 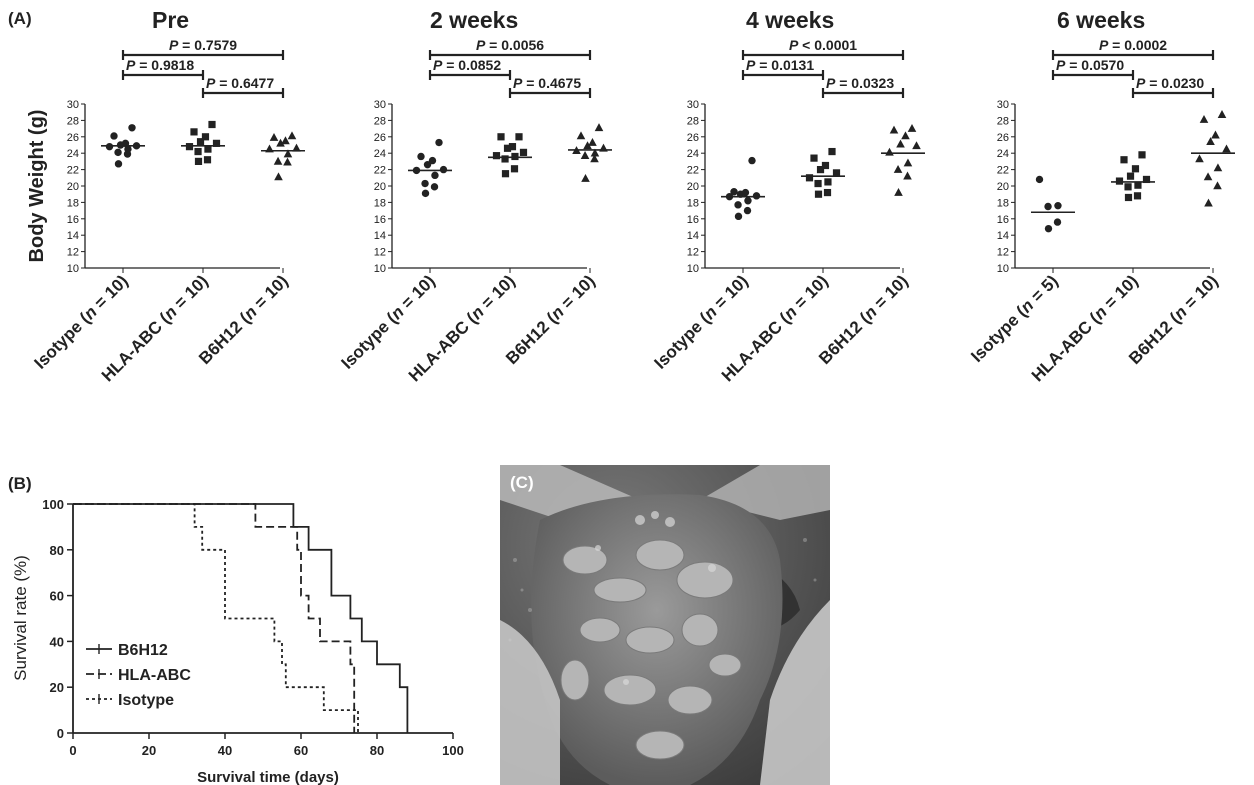 I want to click on significance-bracket: P = 0.0230, so click(x=1173, y=86).